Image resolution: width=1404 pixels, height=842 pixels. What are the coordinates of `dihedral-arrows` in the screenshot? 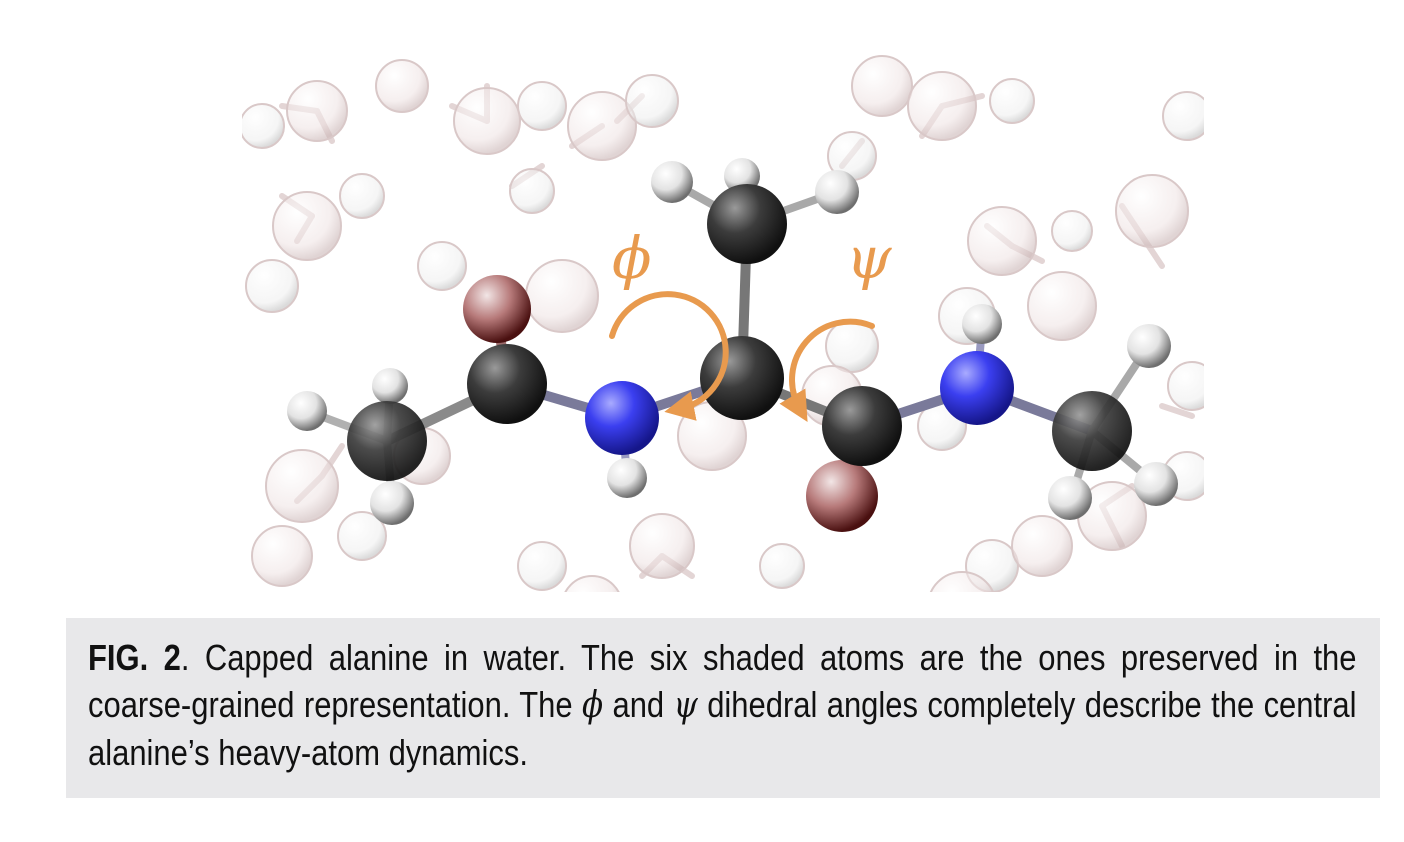 It's located at (742, 356).